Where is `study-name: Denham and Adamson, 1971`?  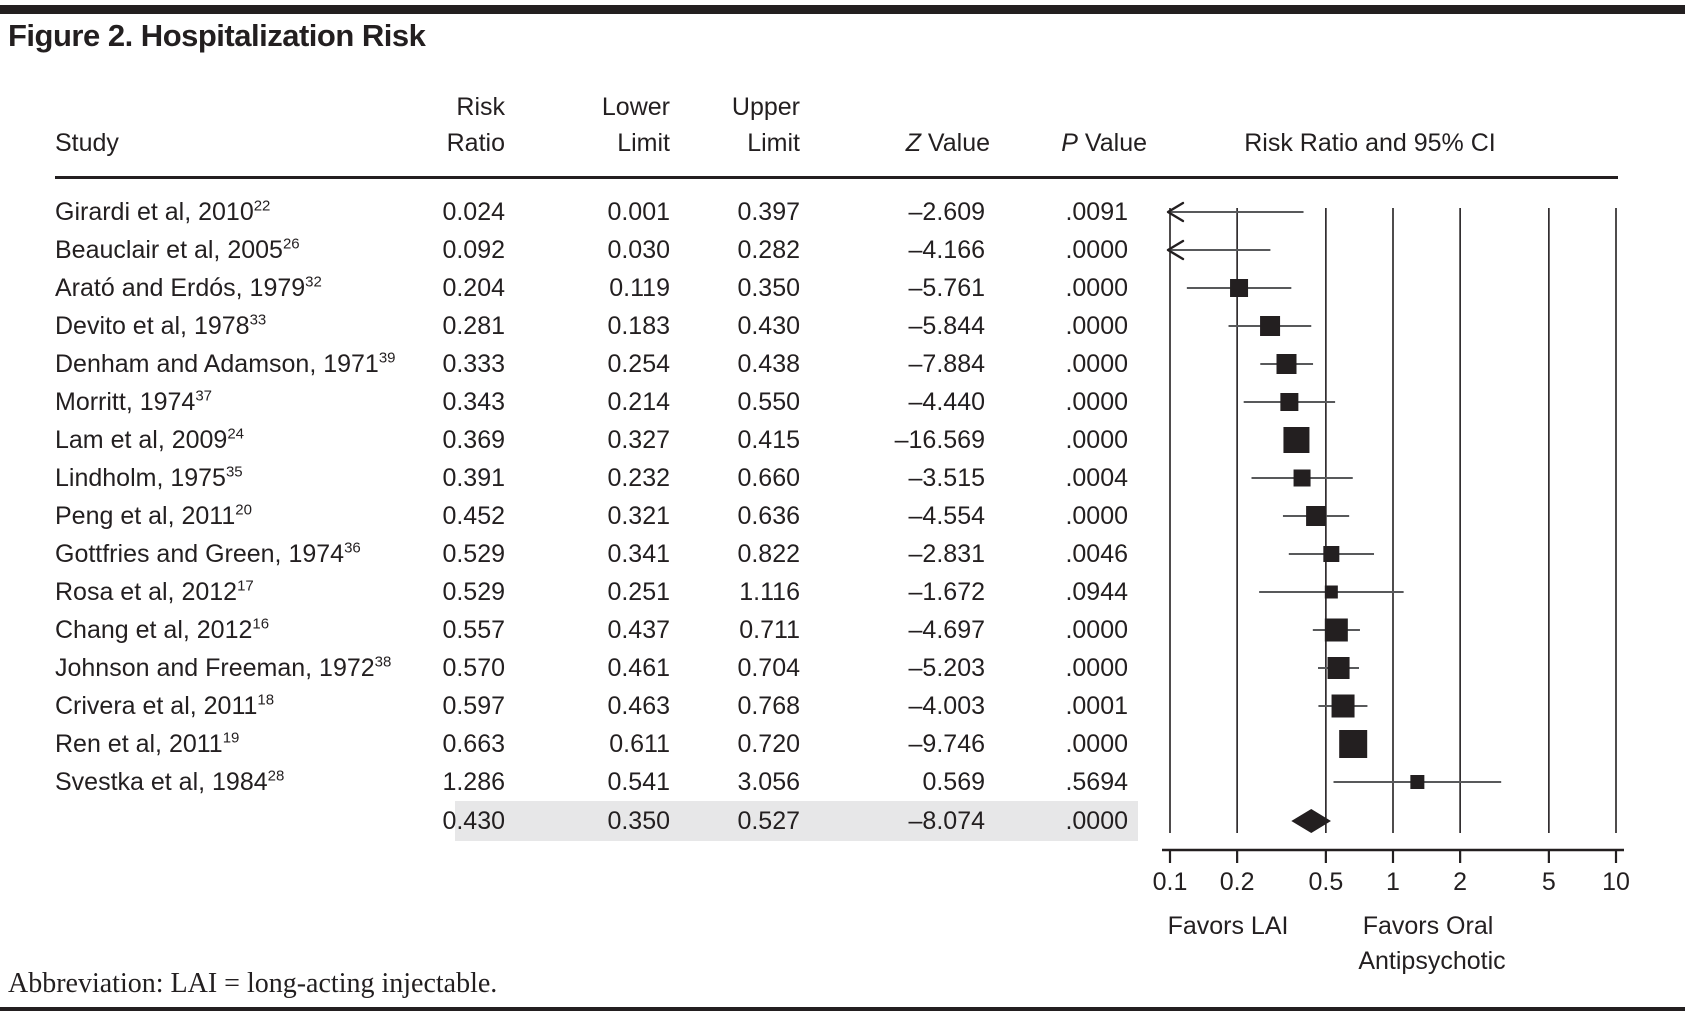
study-name: Denham and Adamson, 1971 is located at coordinates (217, 364).